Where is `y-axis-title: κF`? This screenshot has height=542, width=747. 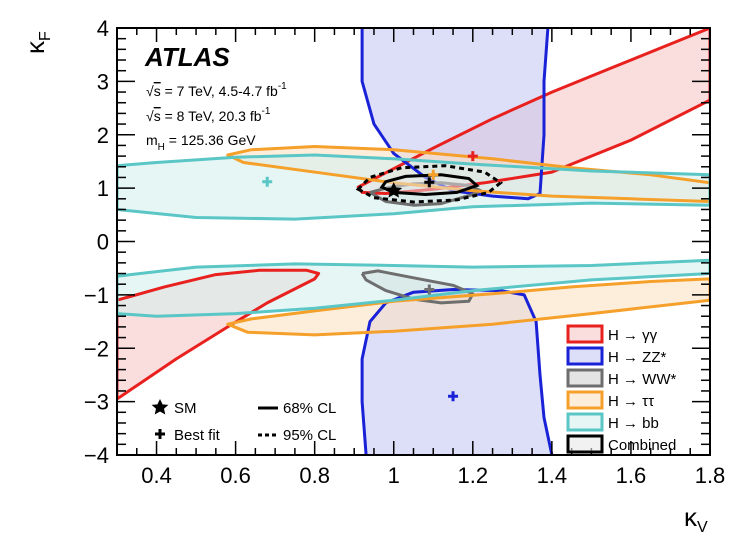 y-axis-title: κF is located at coordinates (37, 42).